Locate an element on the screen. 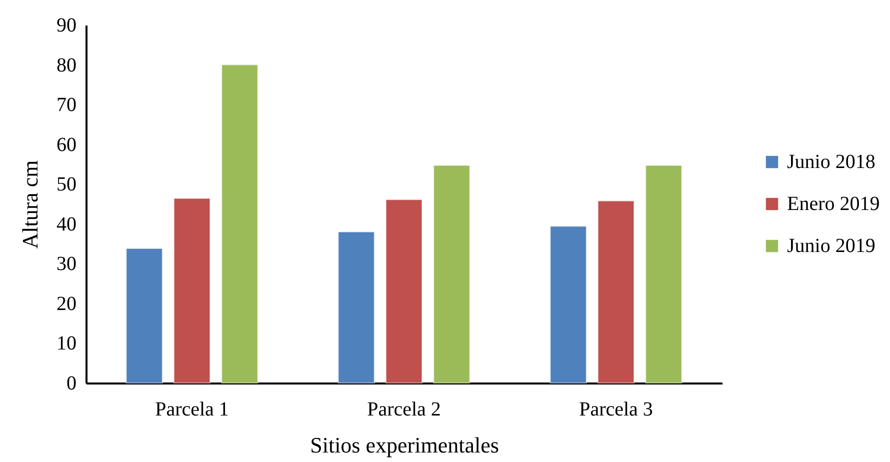  legend-label: Junio 2019 is located at coordinates (831, 246).